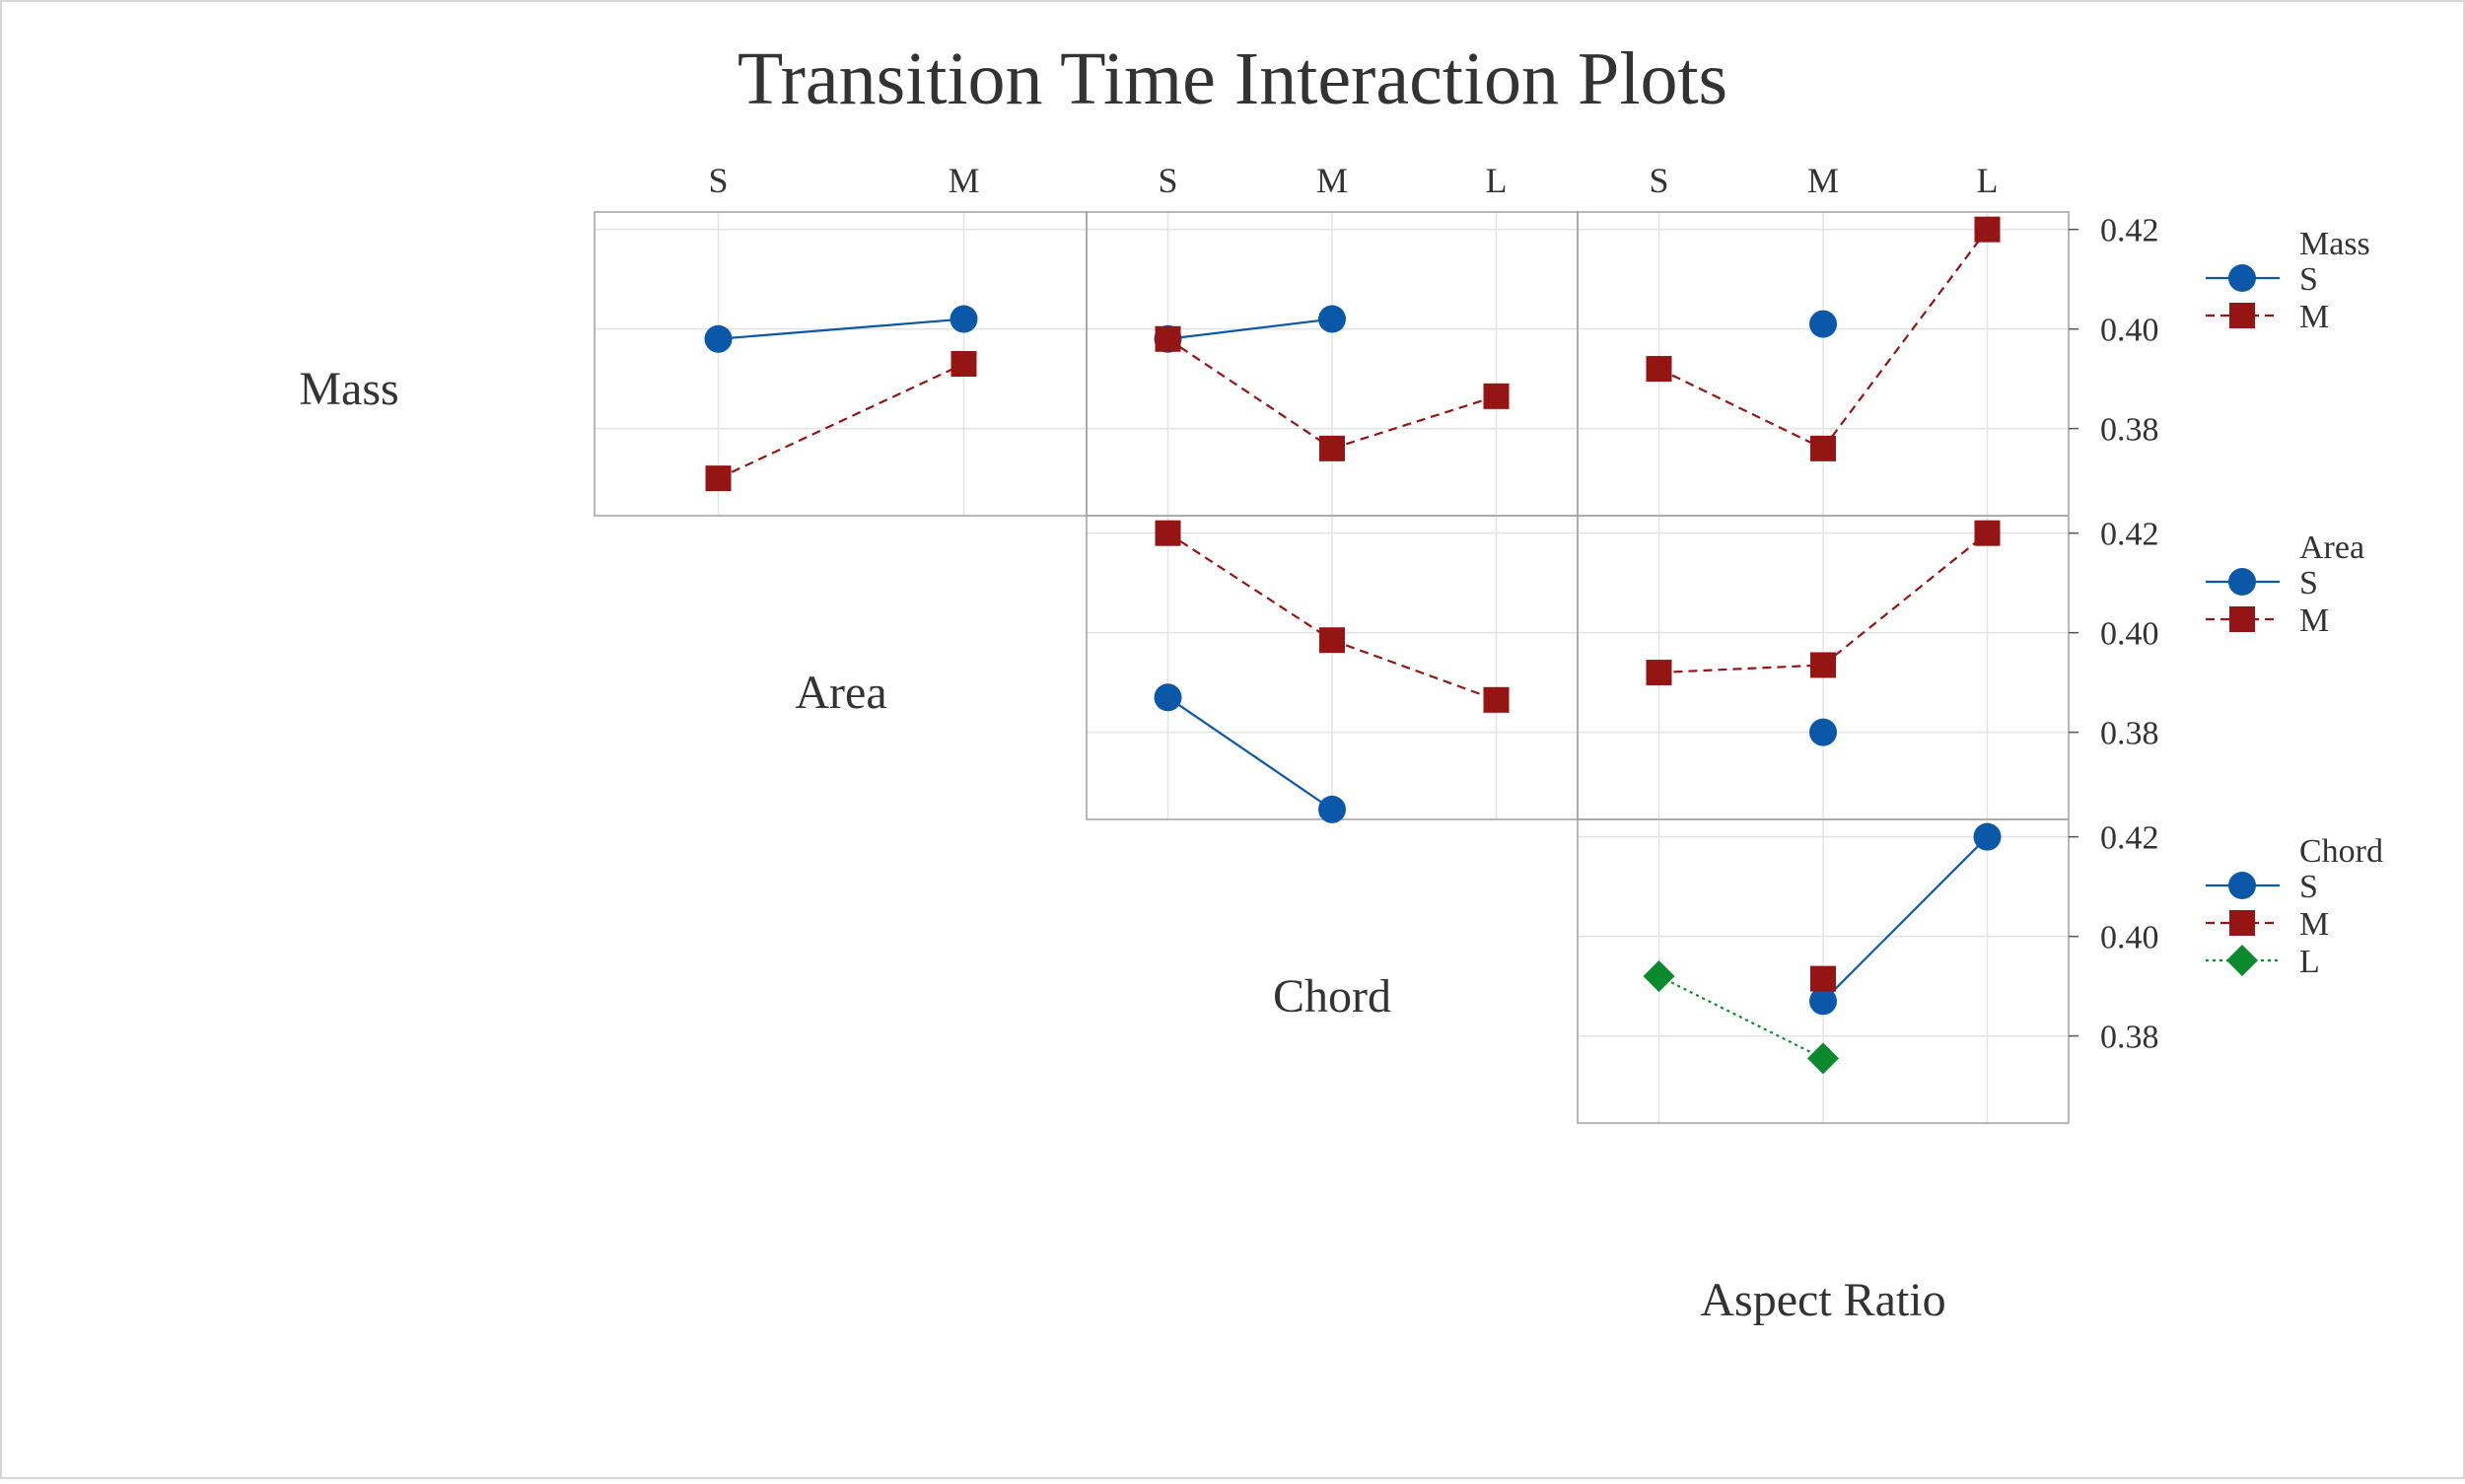  I want to click on panel-mass-by-chord, so click(1824, 364).